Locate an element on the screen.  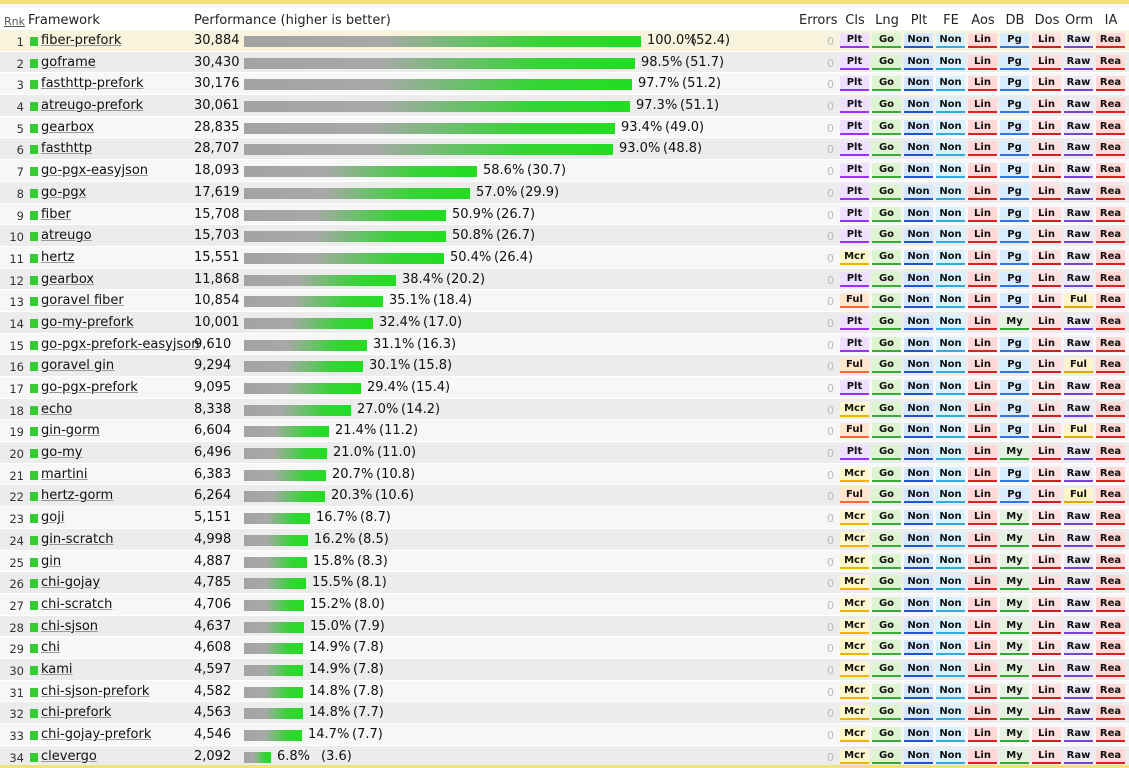
framework-link: goravel fiber is located at coordinates (82, 301).